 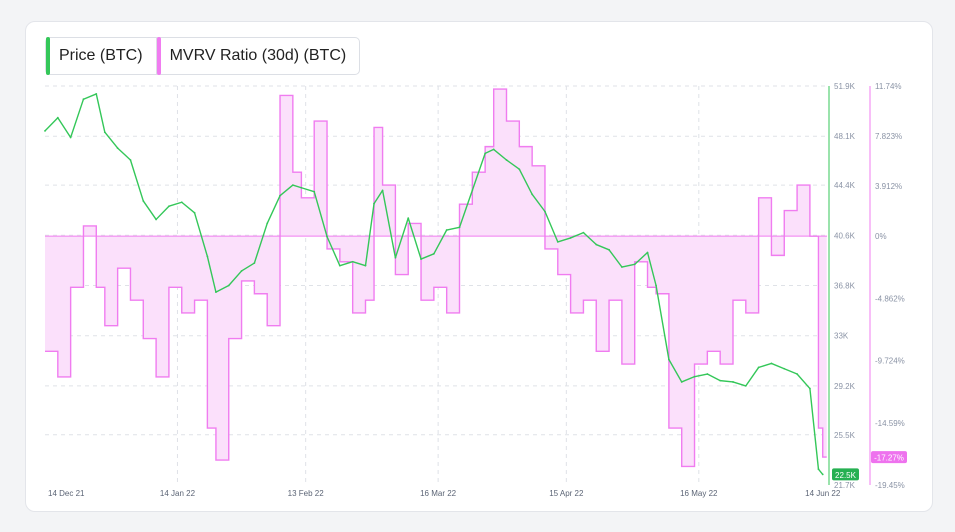 I want to click on legend-item-mvrv: MVRV Ratio (30d) (BTC), so click(x=258, y=56).